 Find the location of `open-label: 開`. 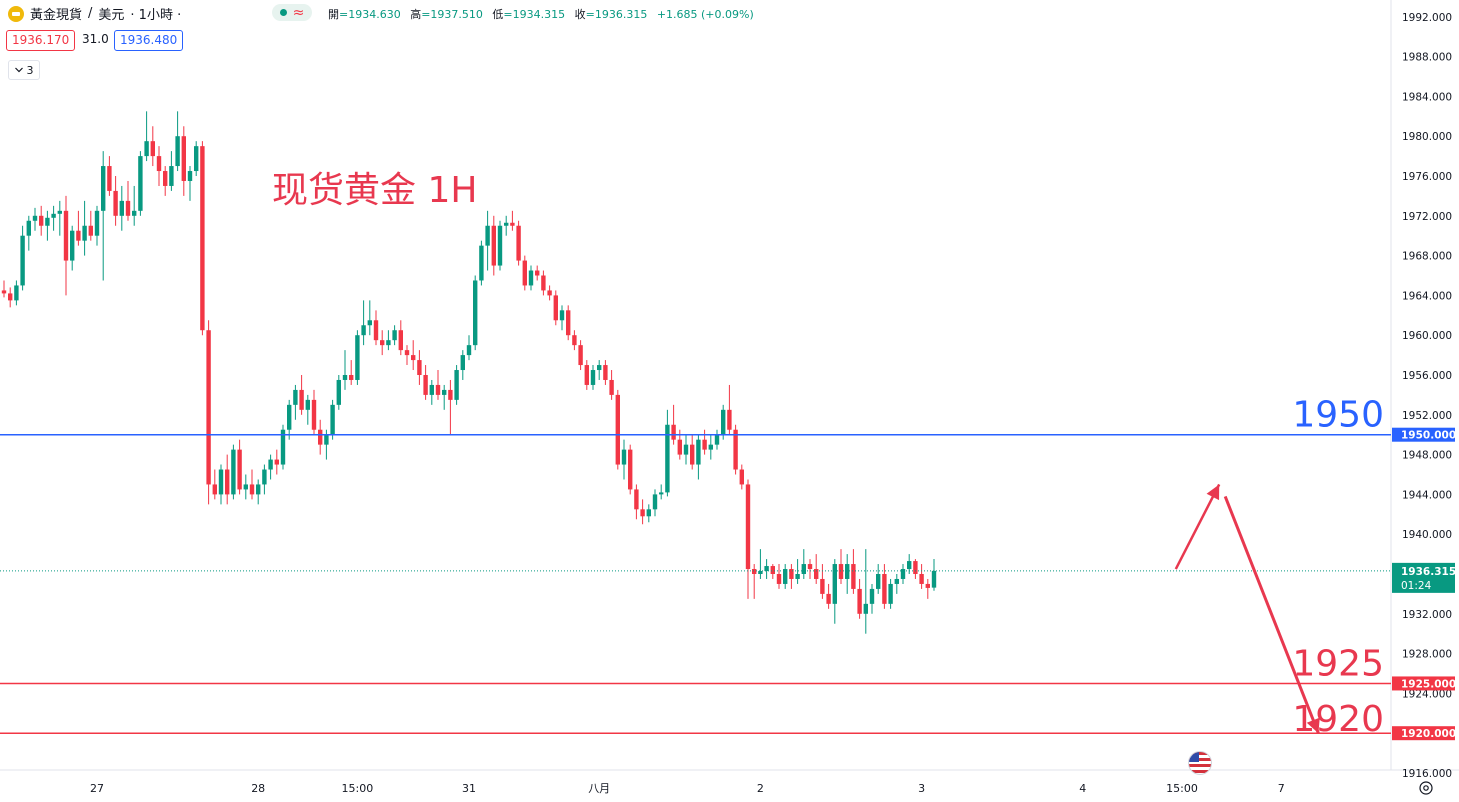

open-label: 開 is located at coordinates (333, 14).